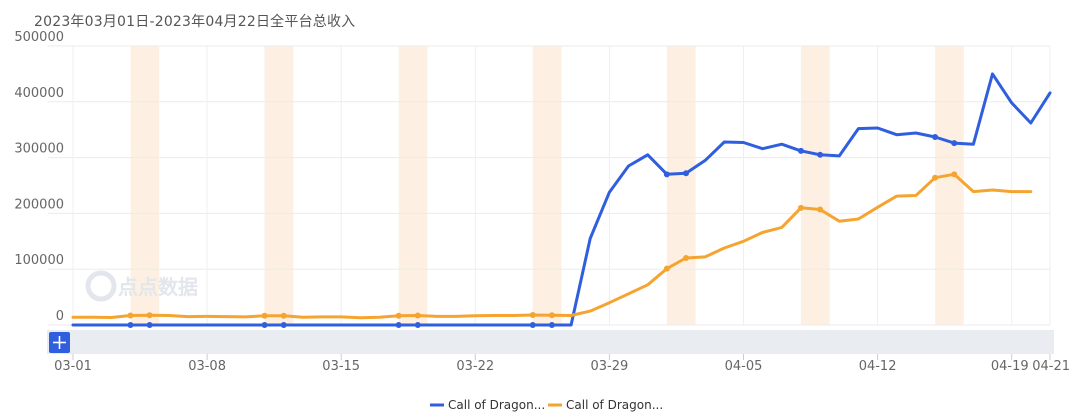 The image size is (1080, 418). Describe the element at coordinates (207, 366) in the screenshot. I see `x-tick-label: 03-08` at that location.